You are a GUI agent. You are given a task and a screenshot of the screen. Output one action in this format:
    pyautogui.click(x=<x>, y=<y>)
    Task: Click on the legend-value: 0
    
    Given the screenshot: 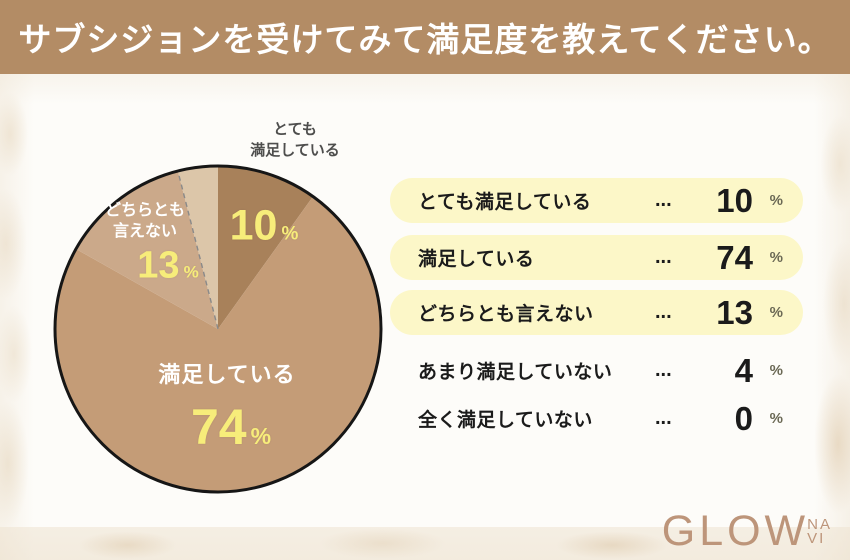 What is the action you would take?
    pyautogui.click(x=743, y=418)
    